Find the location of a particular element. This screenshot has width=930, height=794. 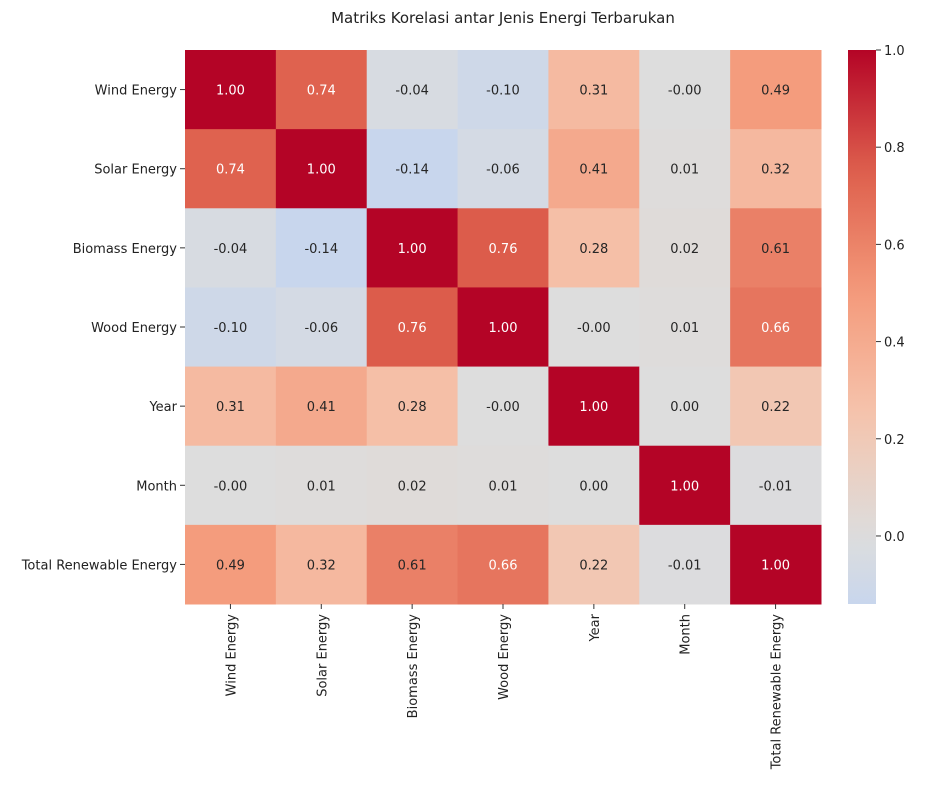

y-tick-label: Month is located at coordinates (156, 486).